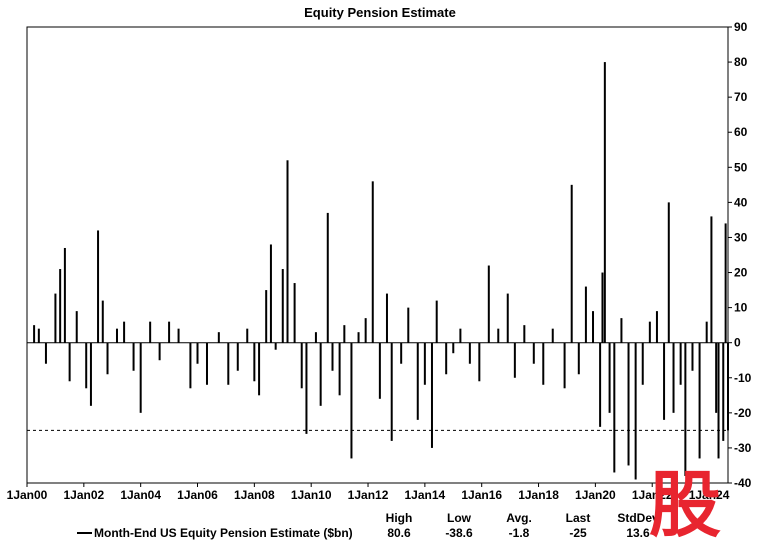 This screenshot has width=760, height=557. Describe the element at coordinates (743, 483) in the screenshot. I see `y-tick-label: -40` at that location.